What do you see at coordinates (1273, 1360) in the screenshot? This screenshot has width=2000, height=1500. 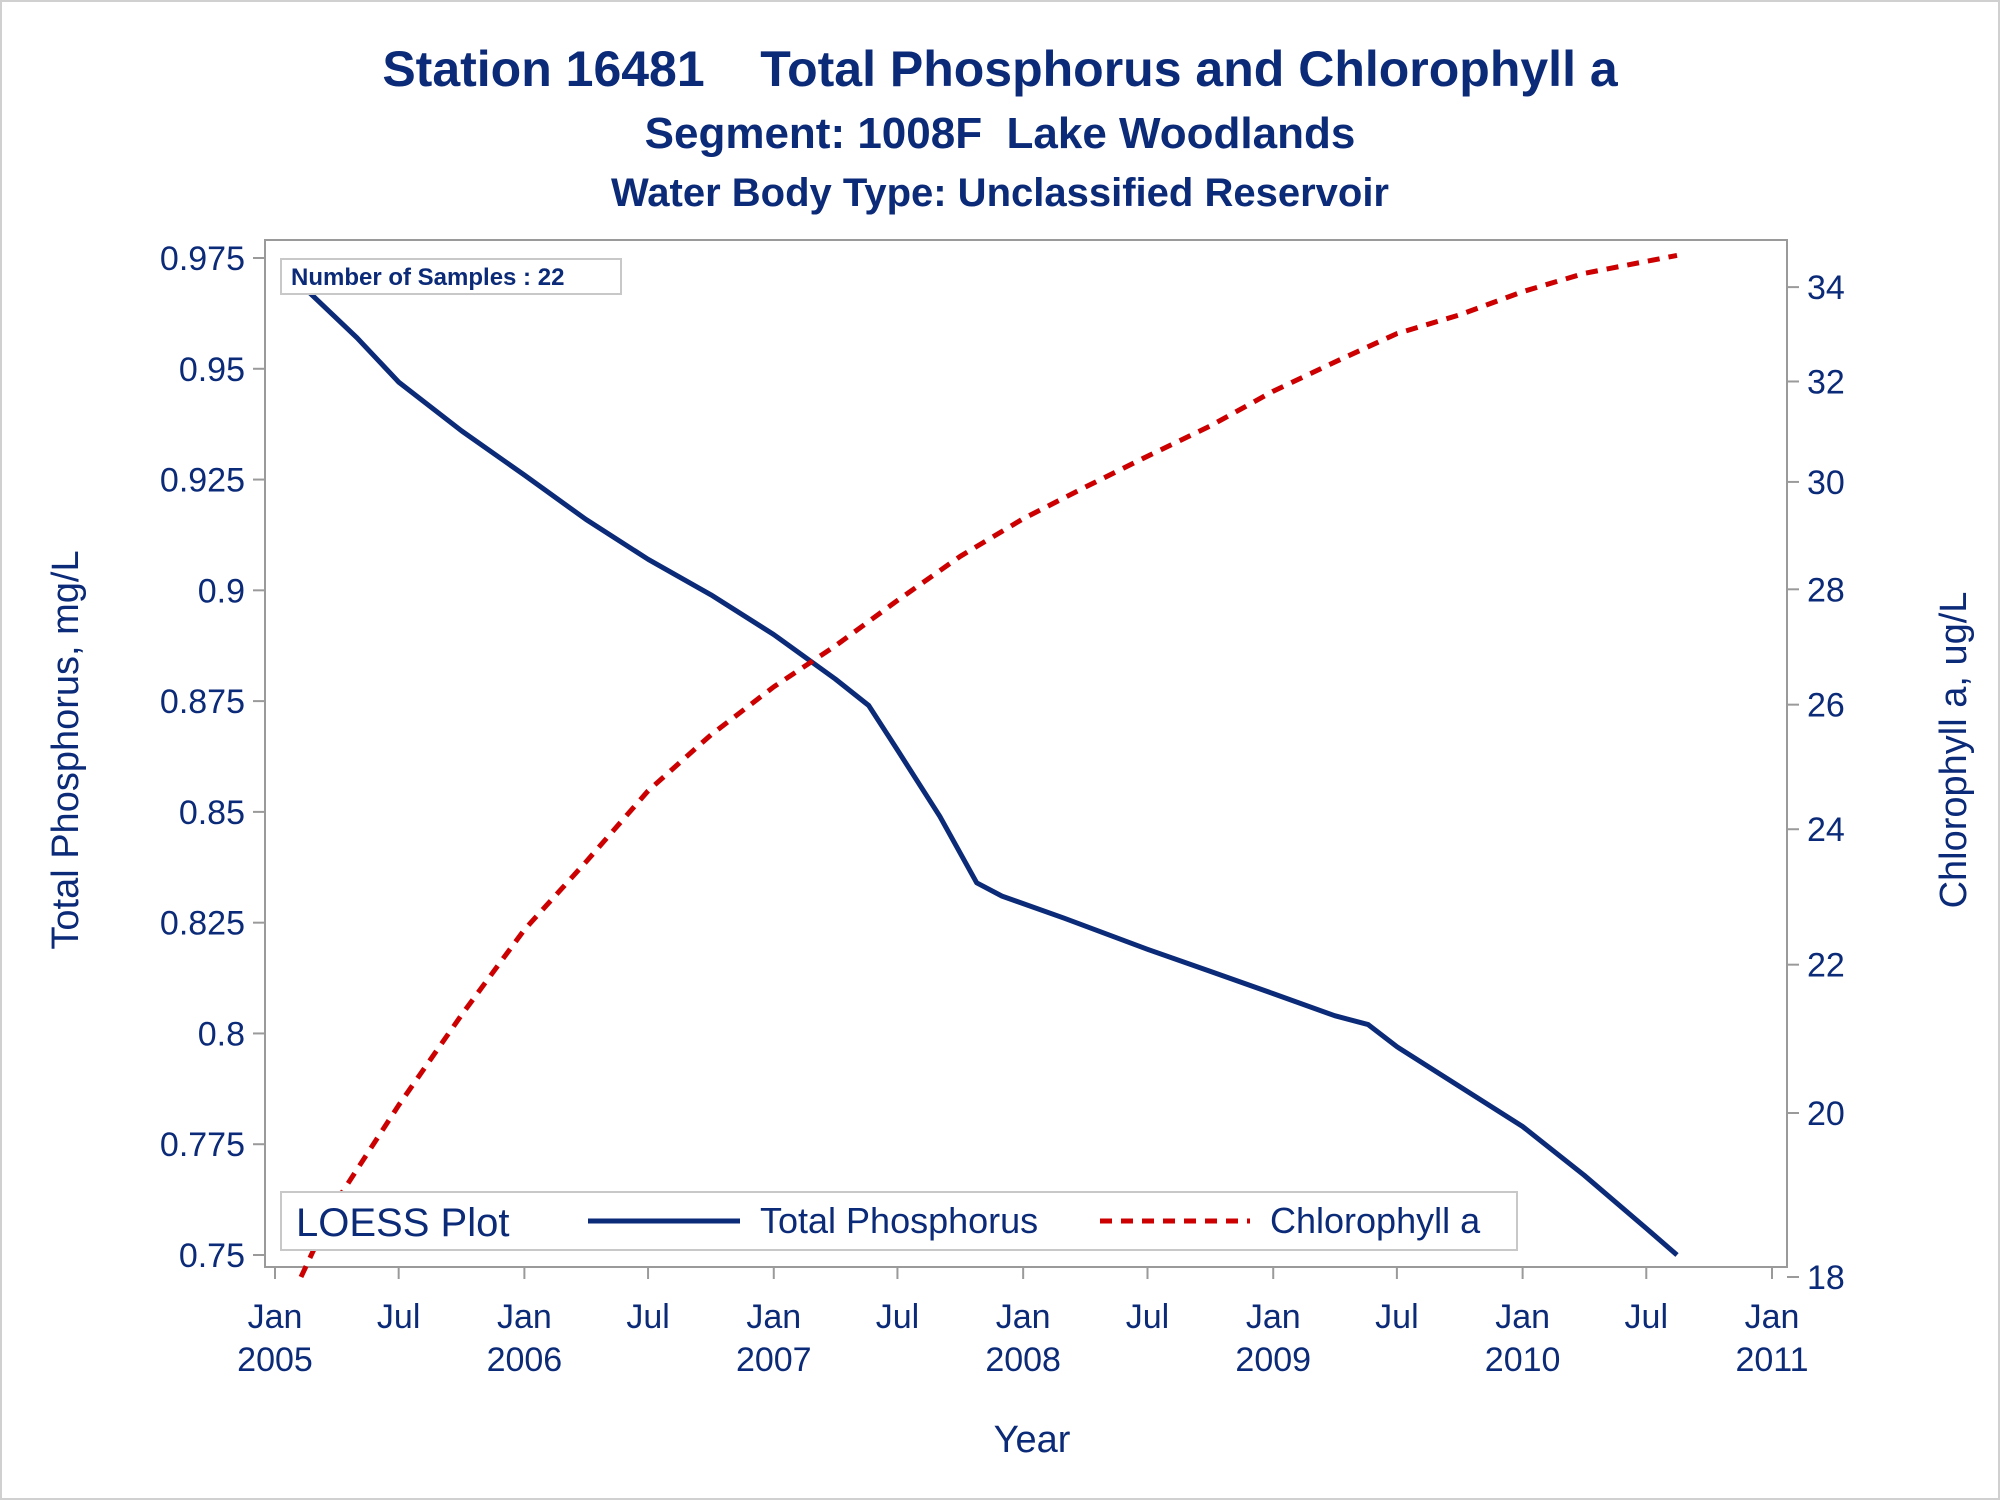 I see `x-tick-label-year: 2009` at bounding box center [1273, 1360].